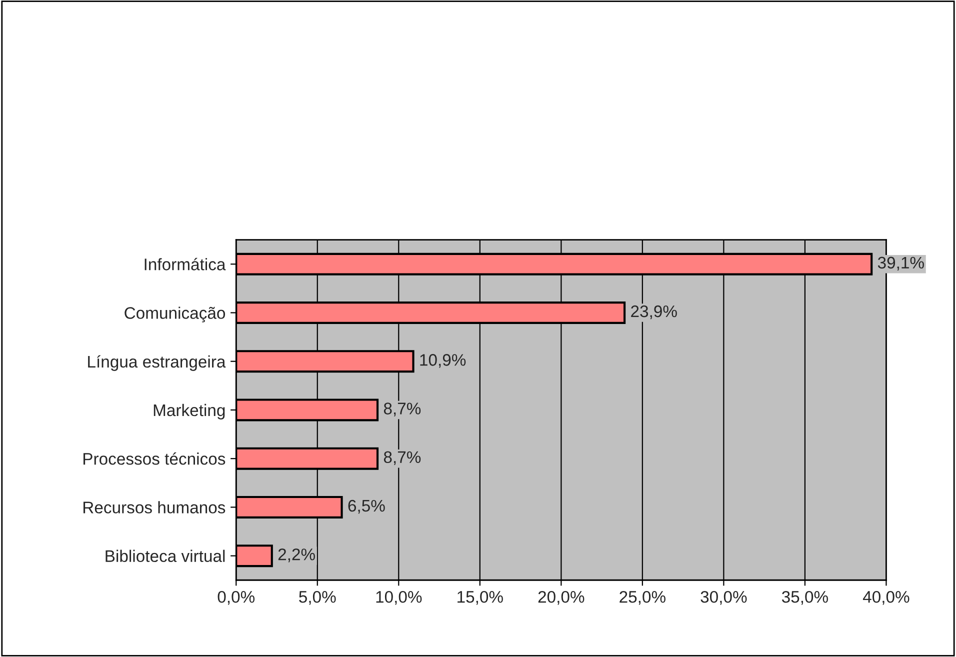 This screenshot has width=956, height=657. What do you see at coordinates (155, 458) in the screenshot?
I see `y-tick-label: Processos técnicos` at bounding box center [155, 458].